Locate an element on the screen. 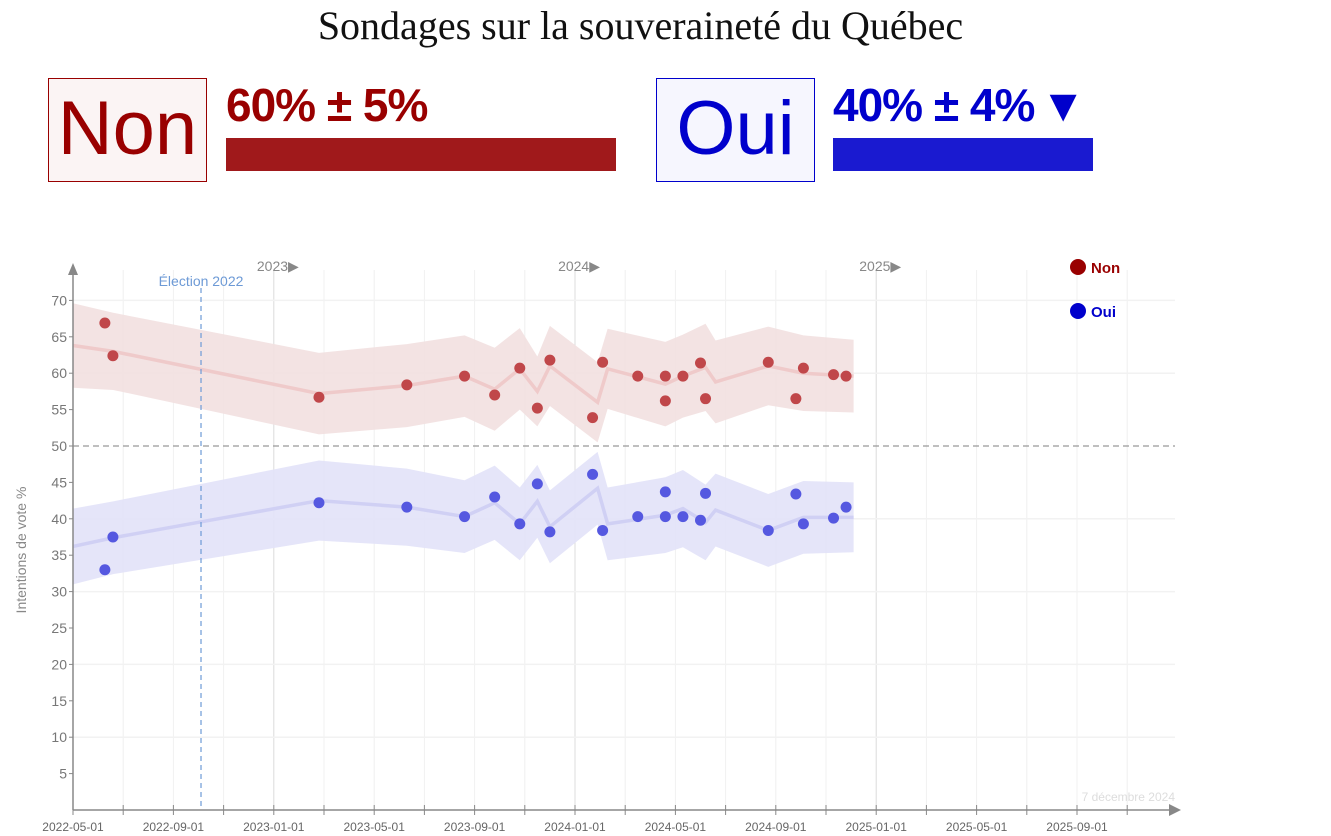 This screenshot has height=836, width=1331. oui-percentage-text: 40% ± 4% is located at coordinates (934, 105).